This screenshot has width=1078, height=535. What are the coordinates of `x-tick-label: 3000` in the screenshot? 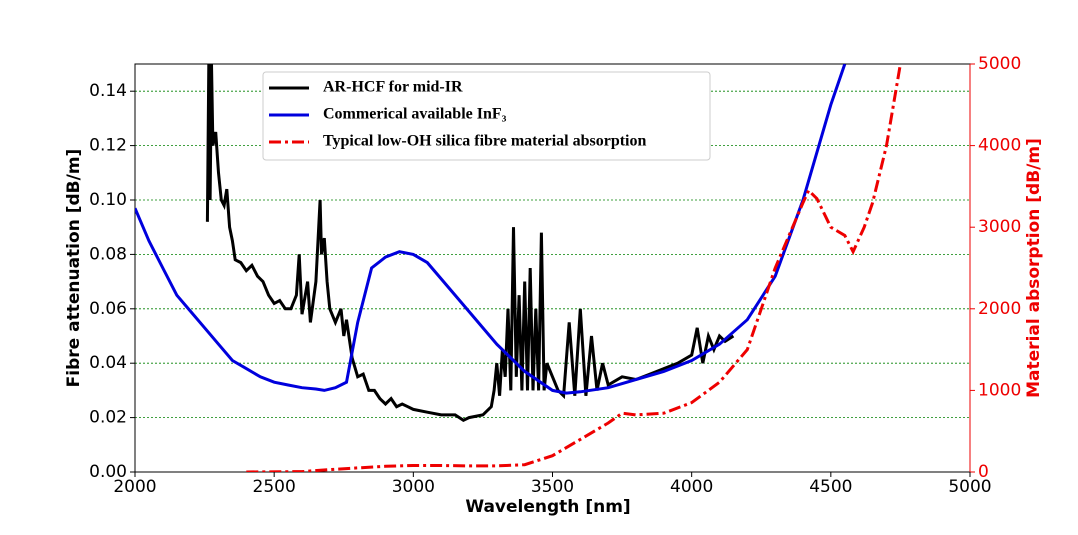 It's located at (413, 487).